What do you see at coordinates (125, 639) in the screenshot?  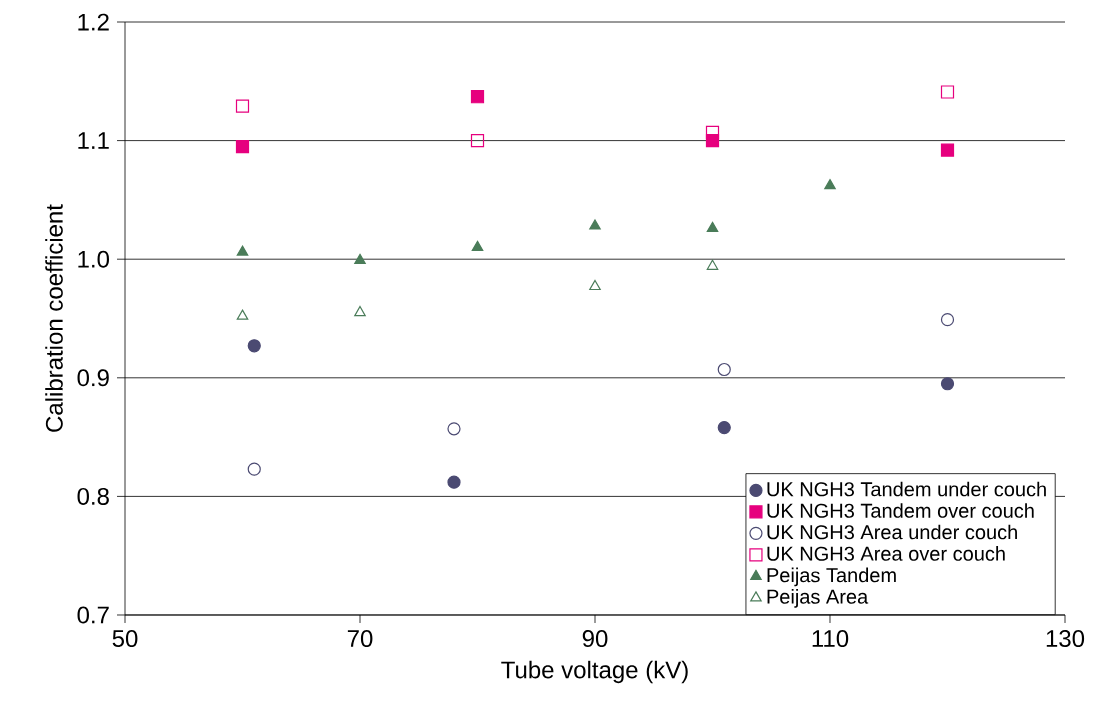 I see `x-tick-label: 50` at bounding box center [125, 639].